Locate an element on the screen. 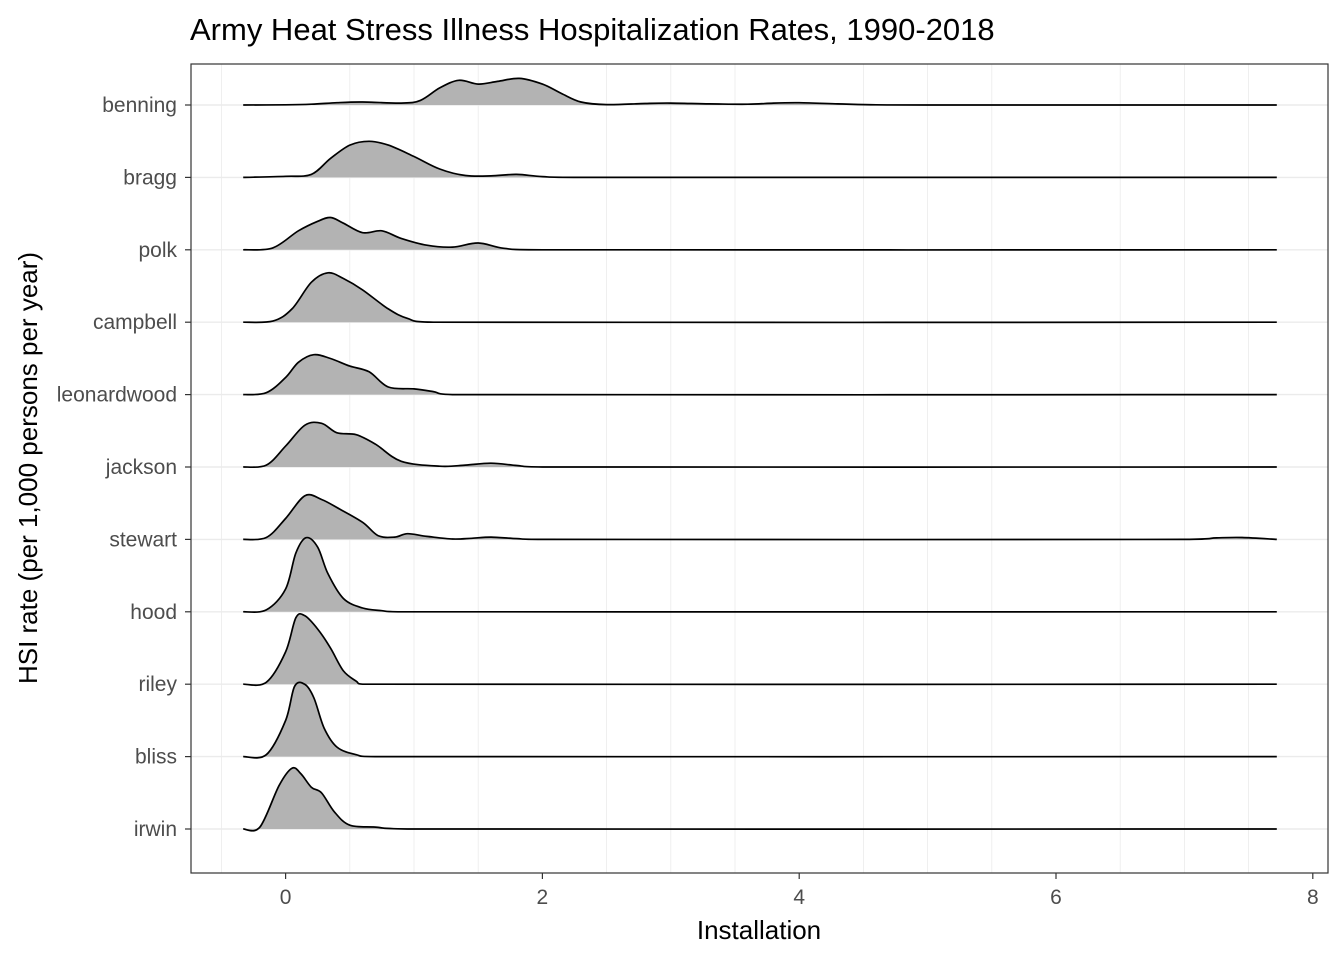  ridge-area-jackson is located at coordinates (760, 445).